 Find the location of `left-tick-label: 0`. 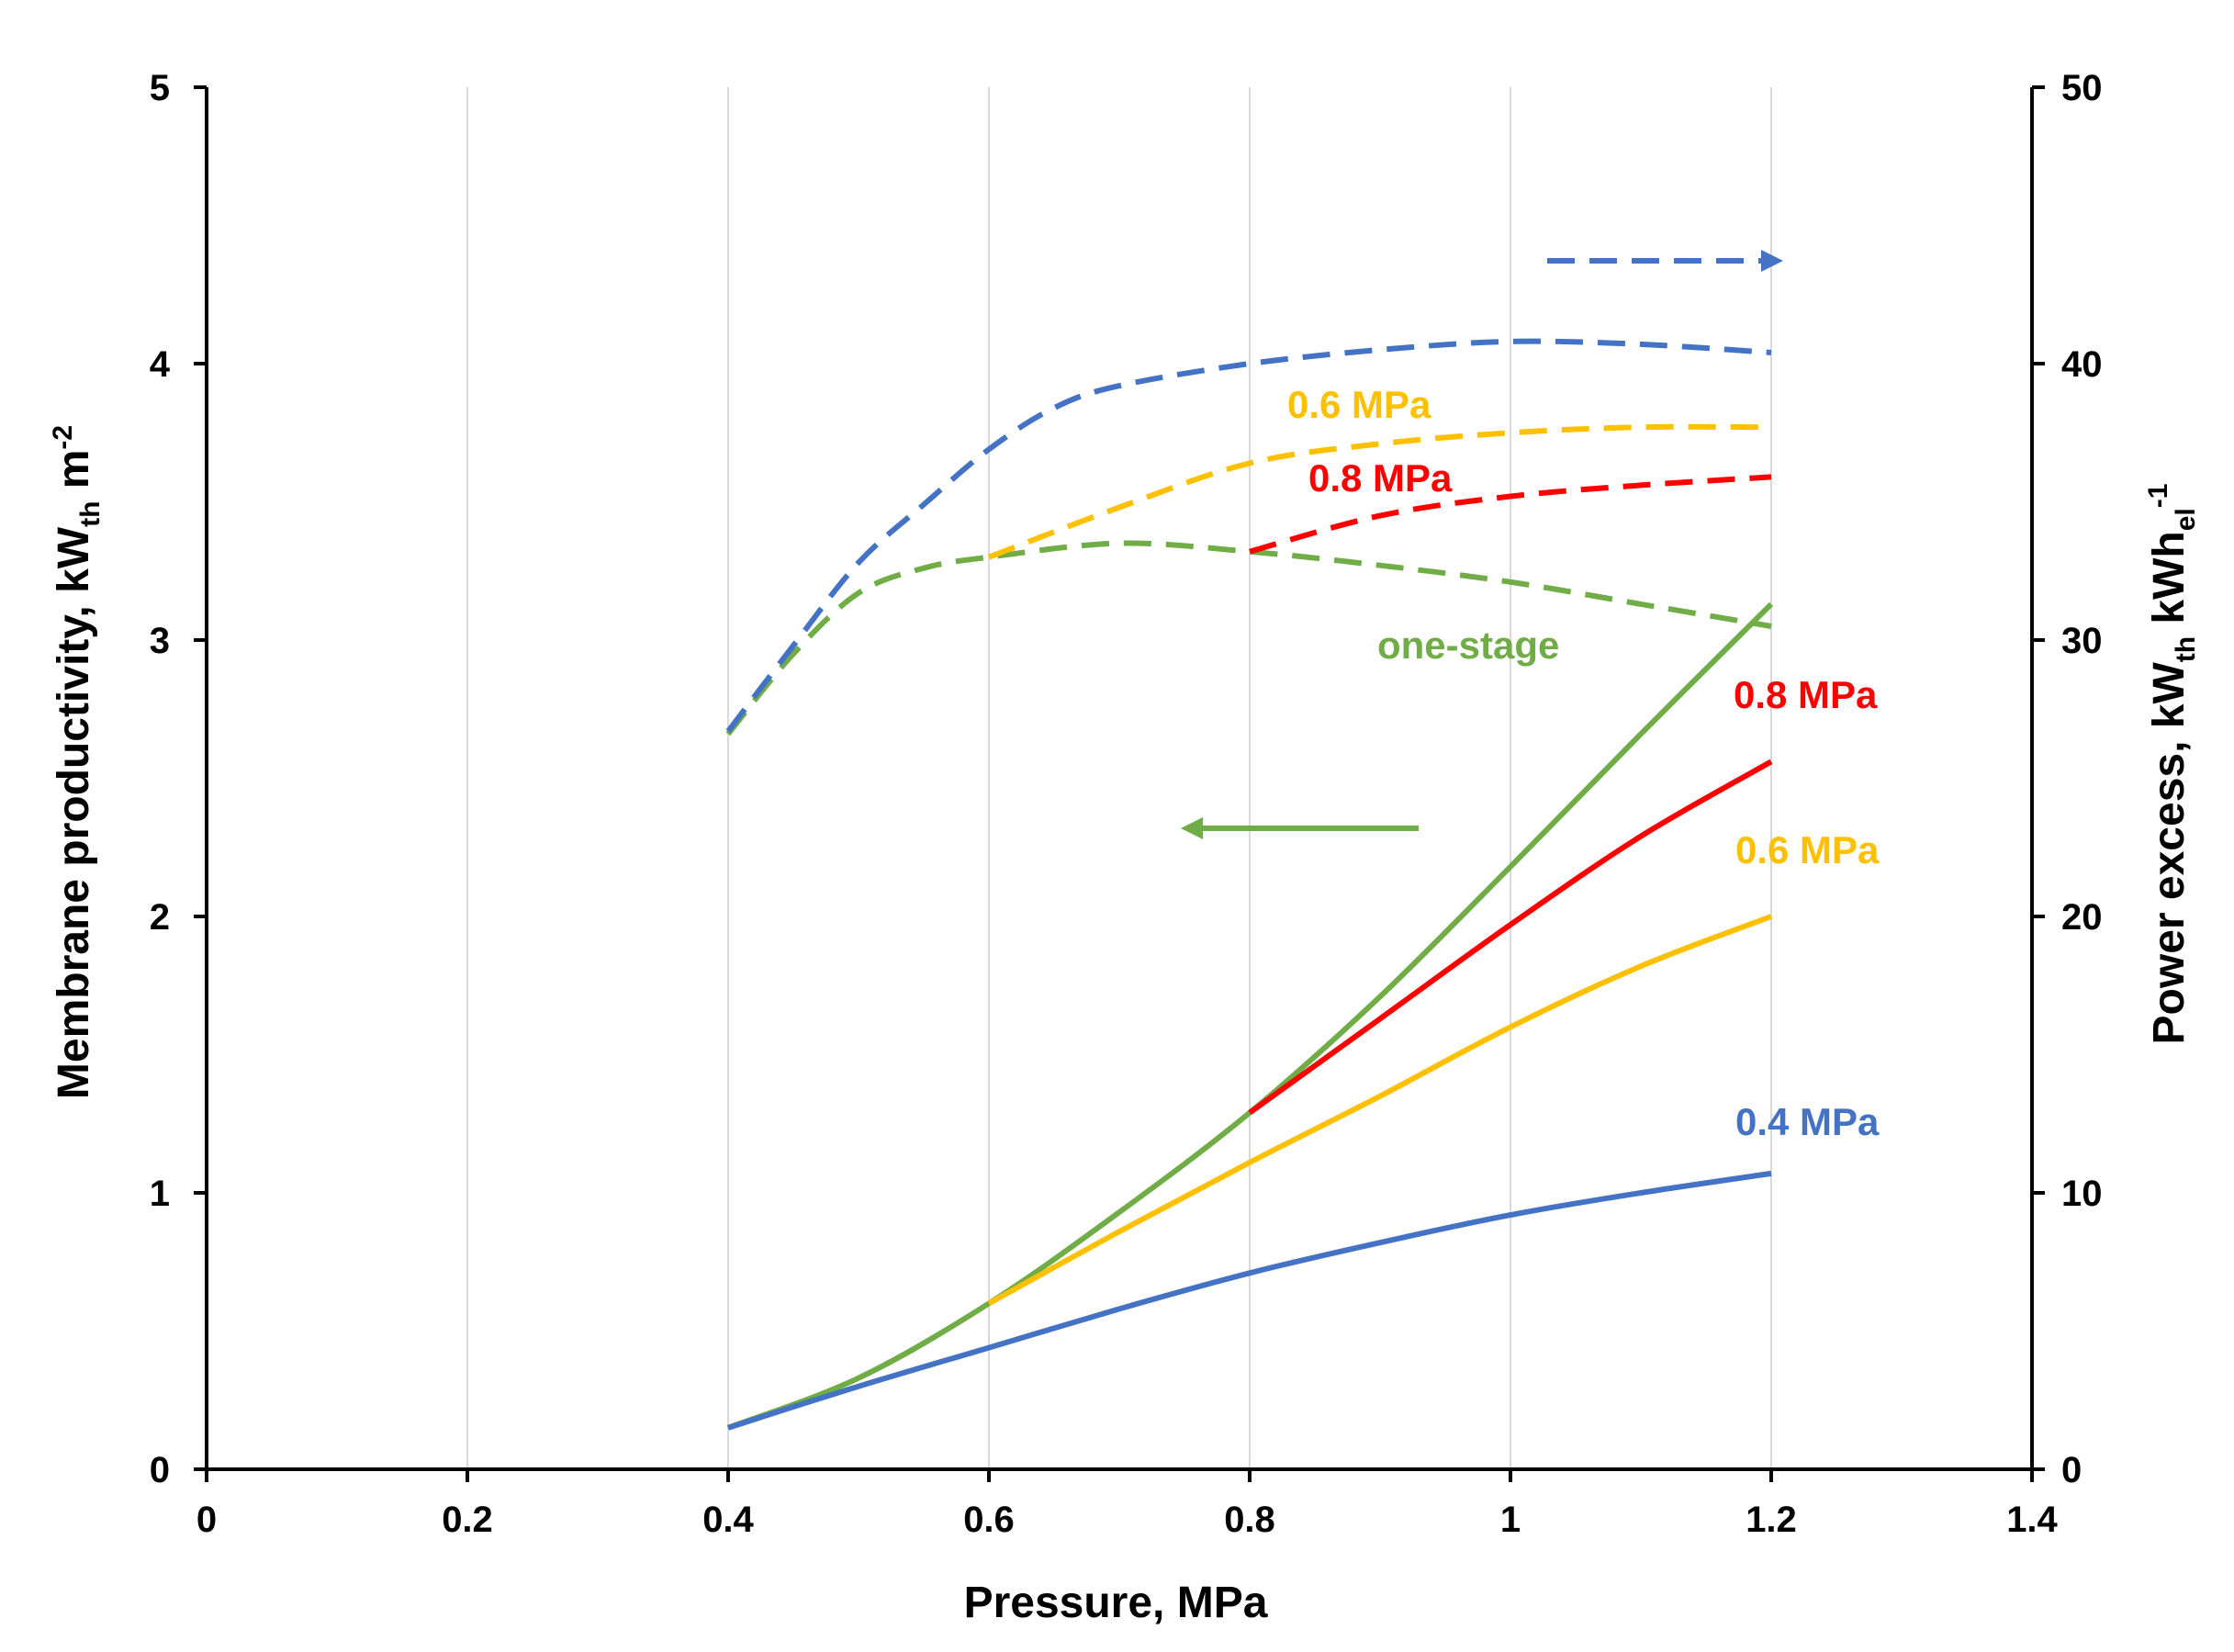

left-tick-label: 0 is located at coordinates (160, 1470).